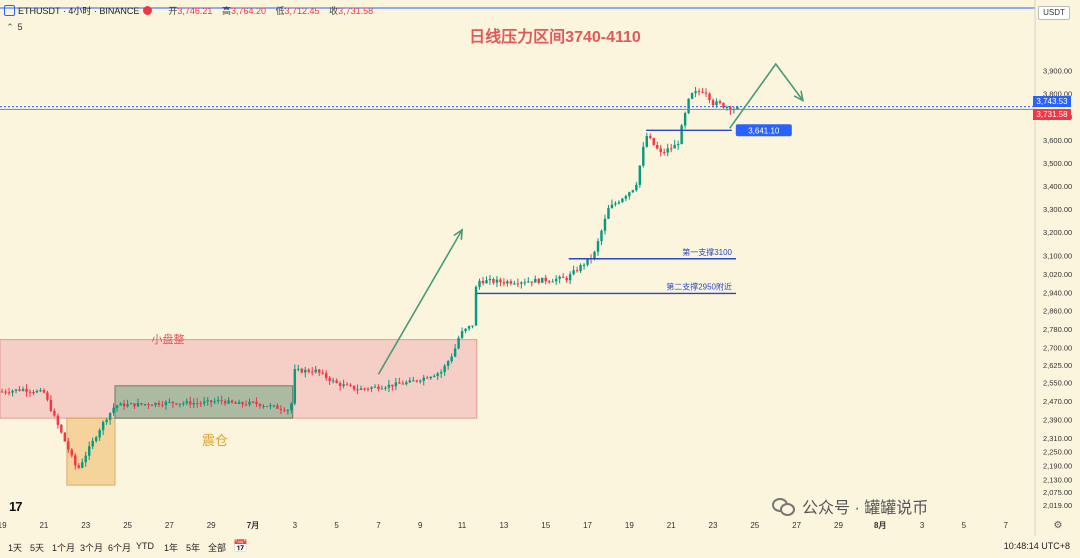 This screenshot has width=1080, height=558. Describe the element at coordinates (1057, 492) in the screenshot. I see `y-tick-label: 2,075.00` at that location.